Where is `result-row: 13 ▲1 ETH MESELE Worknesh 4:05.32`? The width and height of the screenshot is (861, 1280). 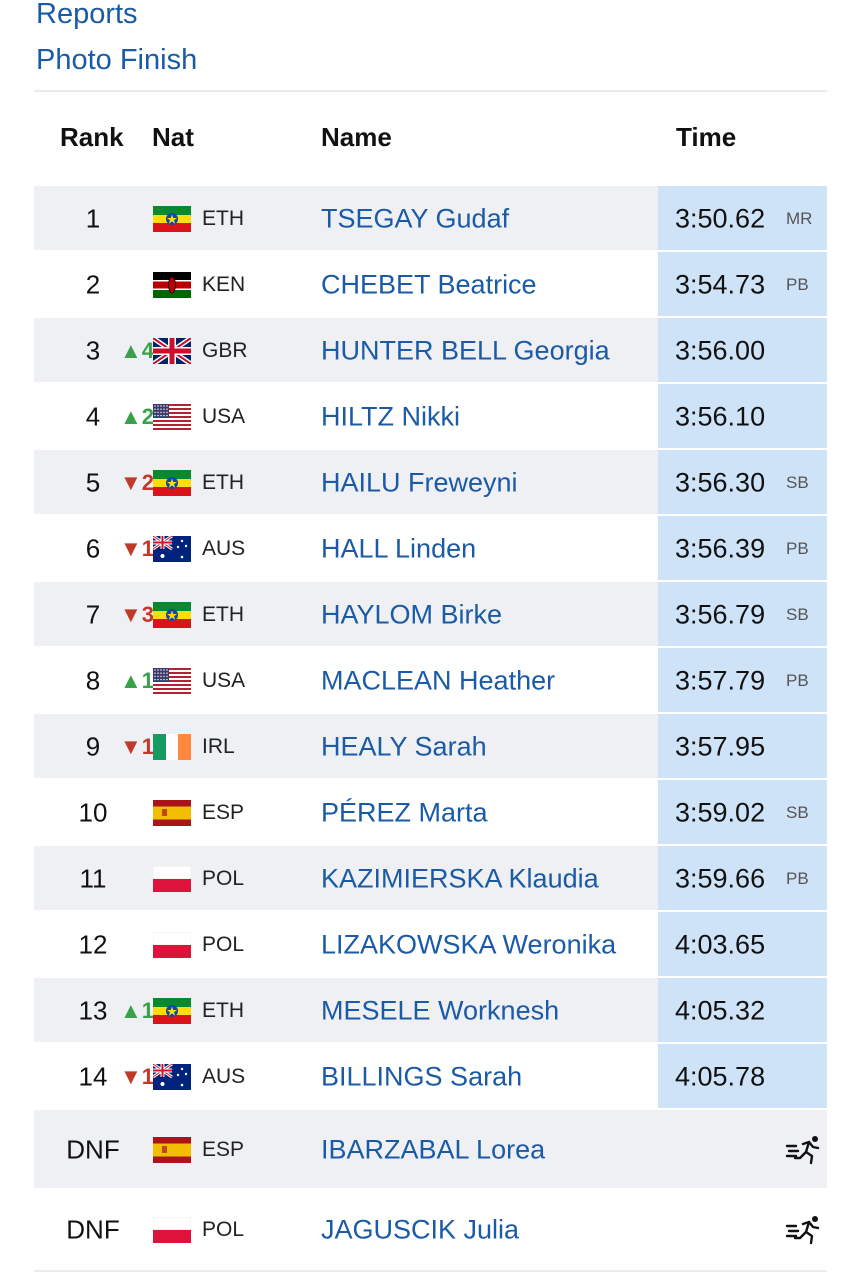 result-row: 13 ▲1 ETH MESELE Worknesh 4:05.32 is located at coordinates (430, 1011).